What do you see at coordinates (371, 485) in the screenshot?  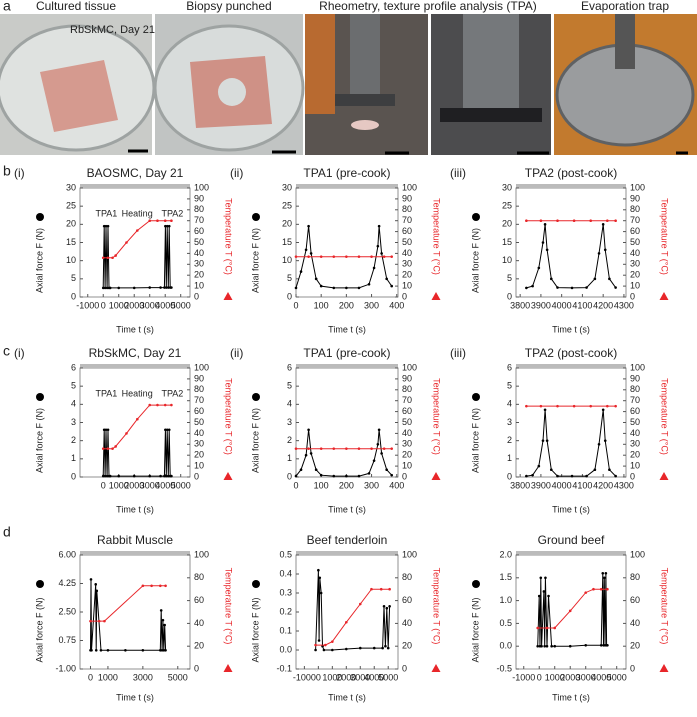 I see `x-tick-label: 300` at bounding box center [371, 485].